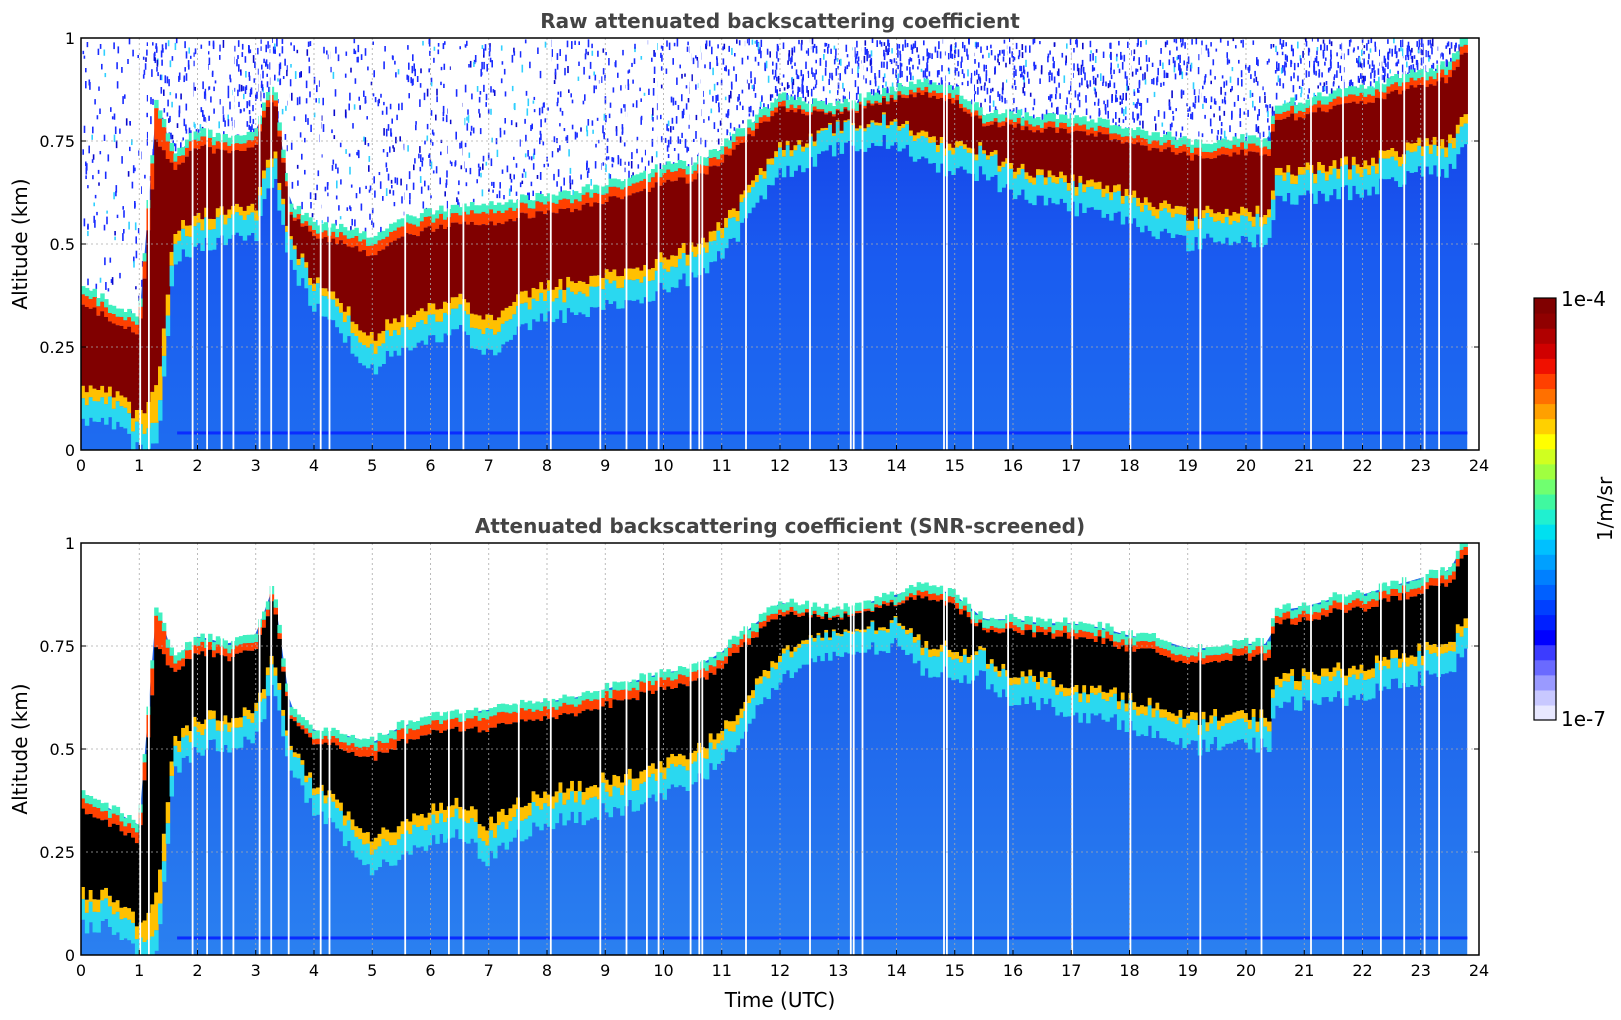 The width and height of the screenshot is (1621, 1020). What do you see at coordinates (1439, 244) in the screenshot?
I see `data-gap-line` at bounding box center [1439, 244].